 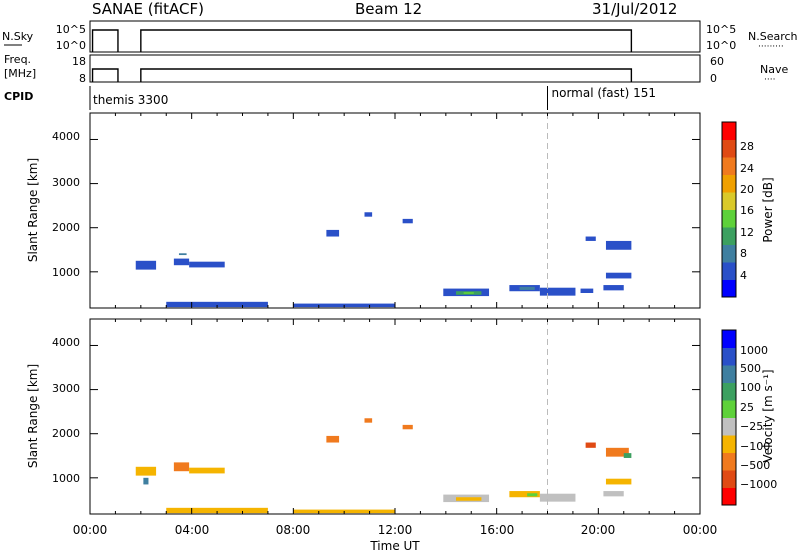 I want to click on station-title: SANAE (fitACF), so click(x=148, y=9).